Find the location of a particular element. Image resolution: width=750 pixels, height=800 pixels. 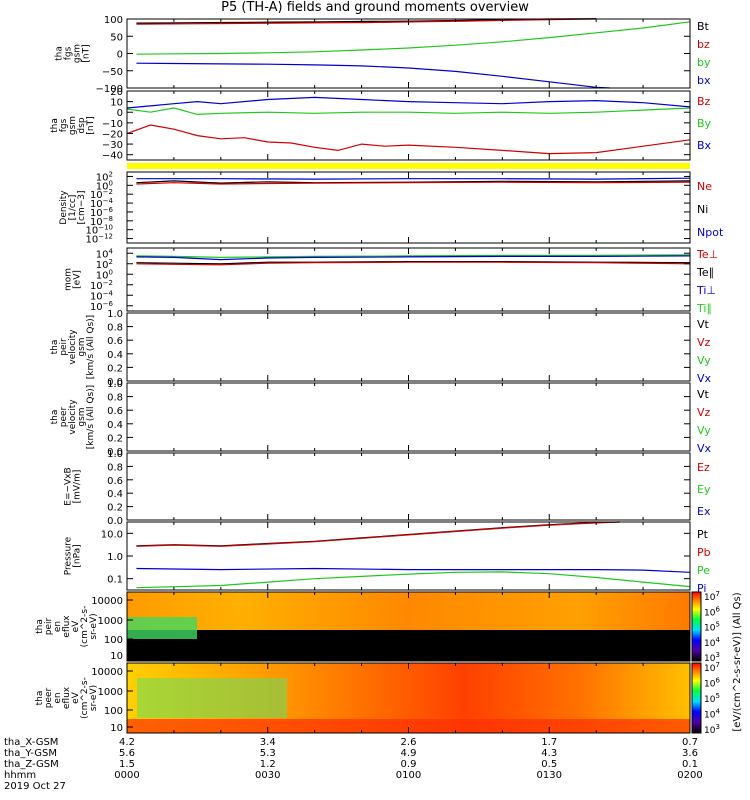

legend-ex: Ex is located at coordinates (704, 511).